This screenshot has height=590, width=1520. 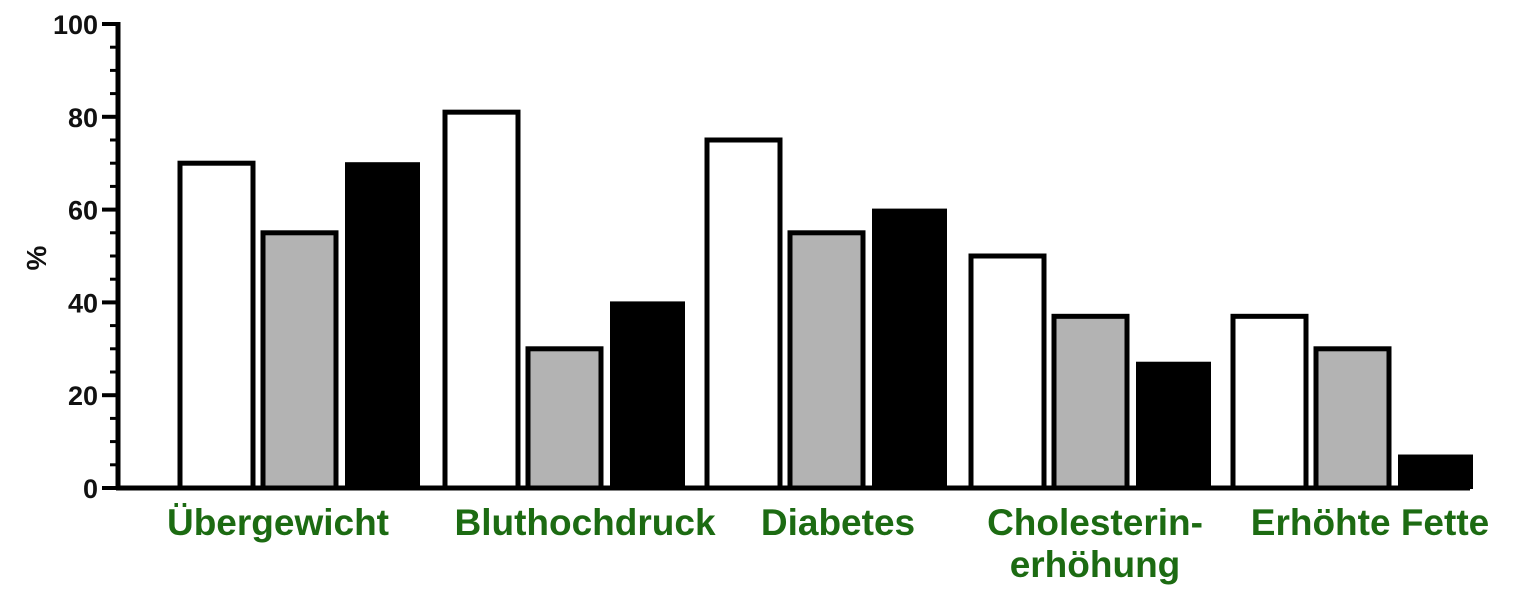 I want to click on category-label-2: Bluthochdruck, so click(x=584, y=522).